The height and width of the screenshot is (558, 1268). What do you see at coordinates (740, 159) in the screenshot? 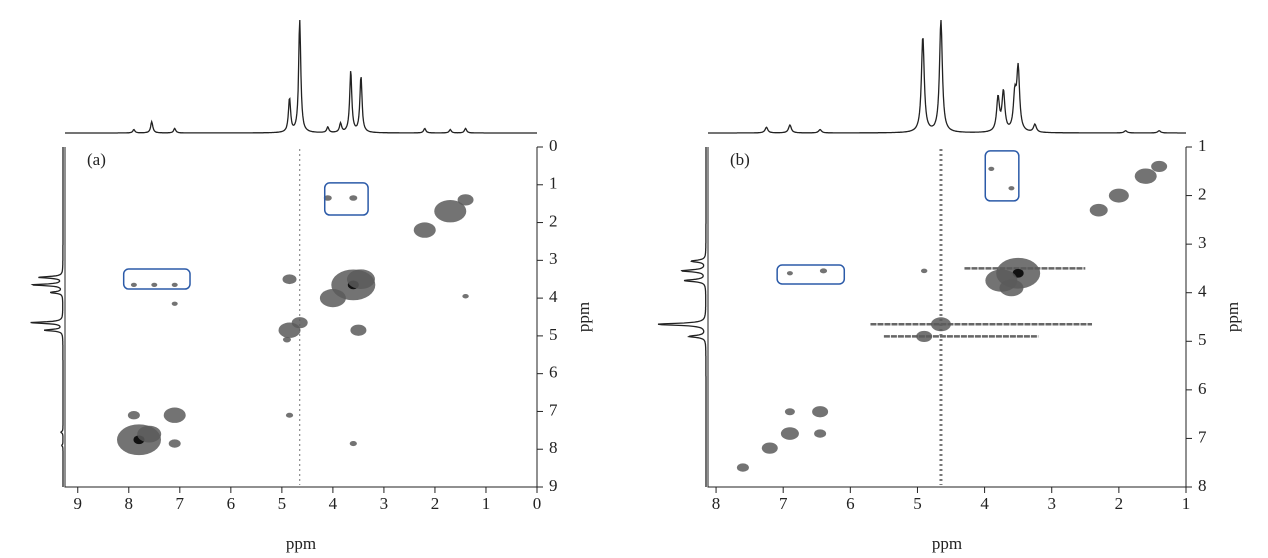
I see `panel-label: (b)` at bounding box center [740, 159].